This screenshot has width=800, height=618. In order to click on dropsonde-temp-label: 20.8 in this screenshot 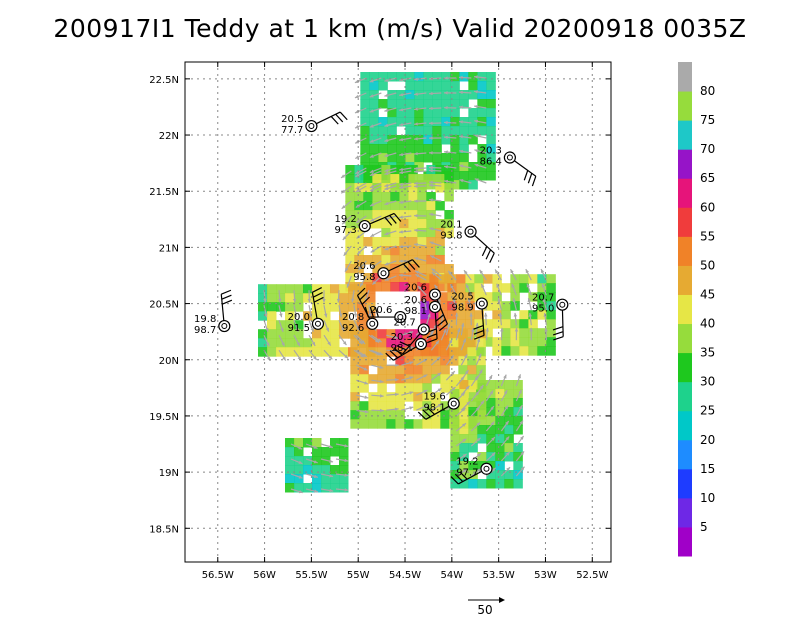, I will do `click(353, 317)`.